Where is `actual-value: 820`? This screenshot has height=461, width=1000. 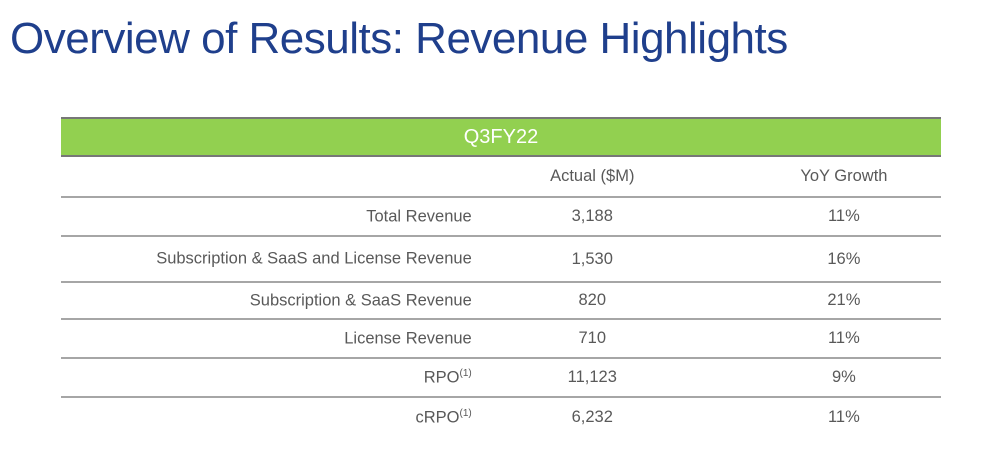 actual-value: 820 is located at coordinates (592, 300).